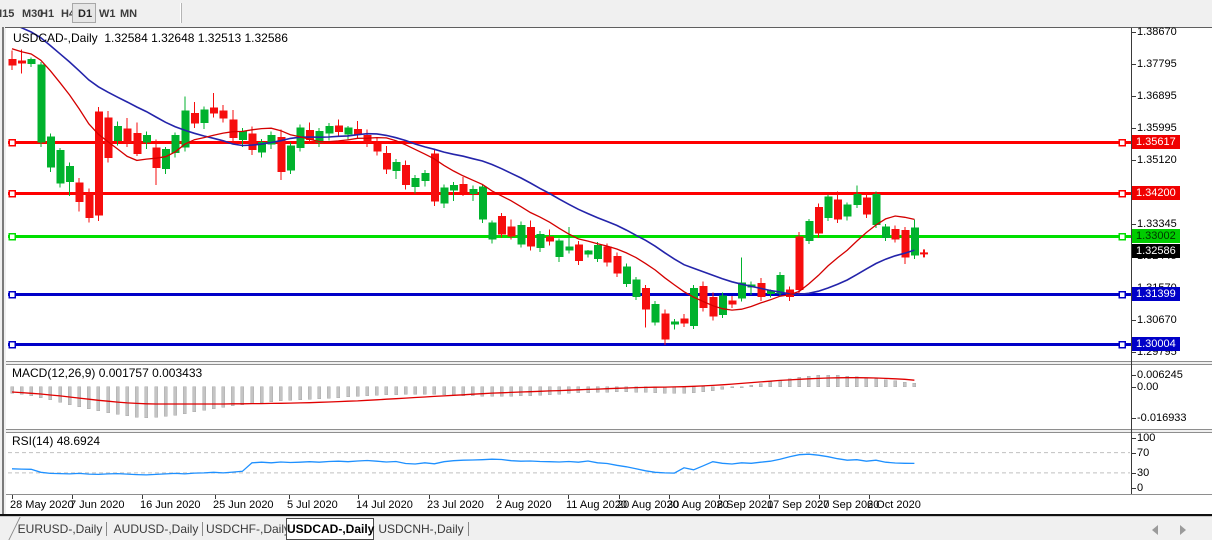 The height and width of the screenshot is (540, 1212). Describe the element at coordinates (1155, 530) in the screenshot. I see `tab-scroll-left-icon` at that location.